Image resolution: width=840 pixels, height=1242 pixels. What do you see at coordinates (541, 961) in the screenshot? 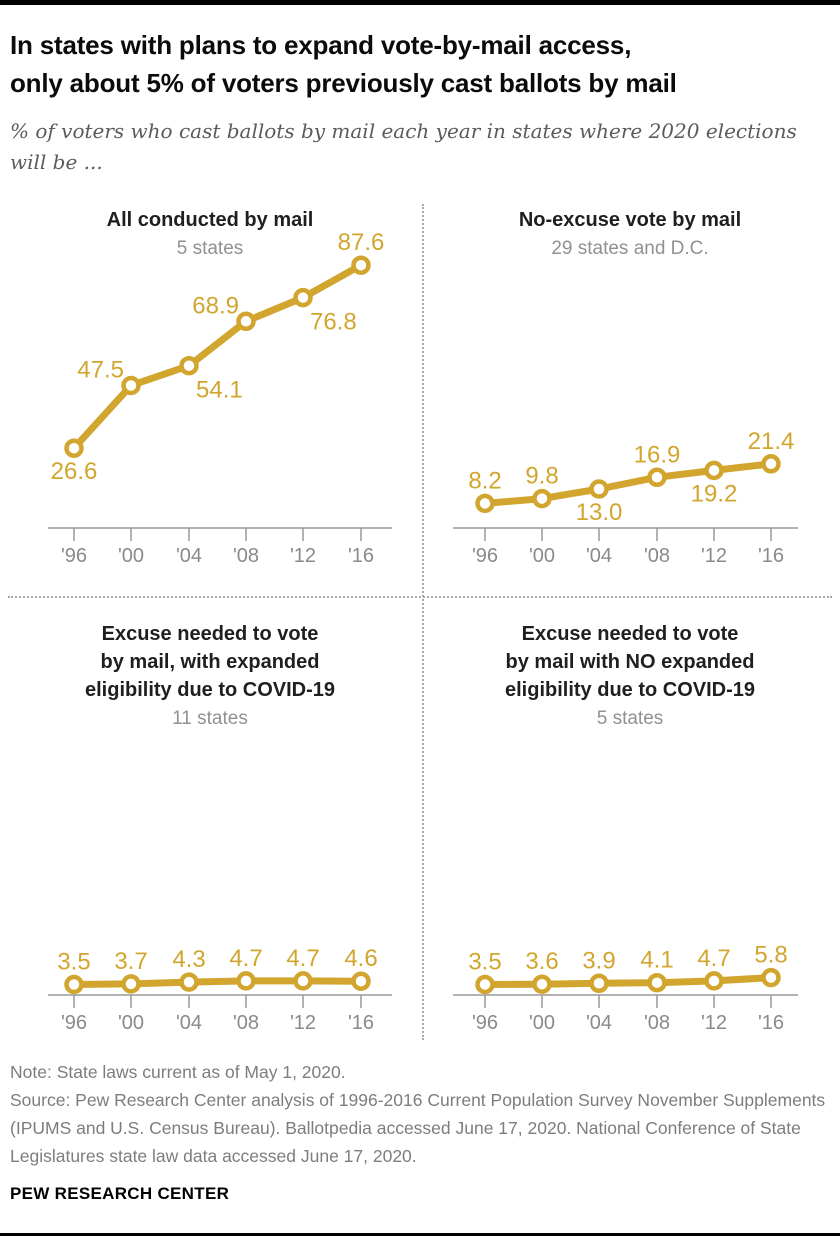
I see `value-label: 3.6` at bounding box center [541, 961].